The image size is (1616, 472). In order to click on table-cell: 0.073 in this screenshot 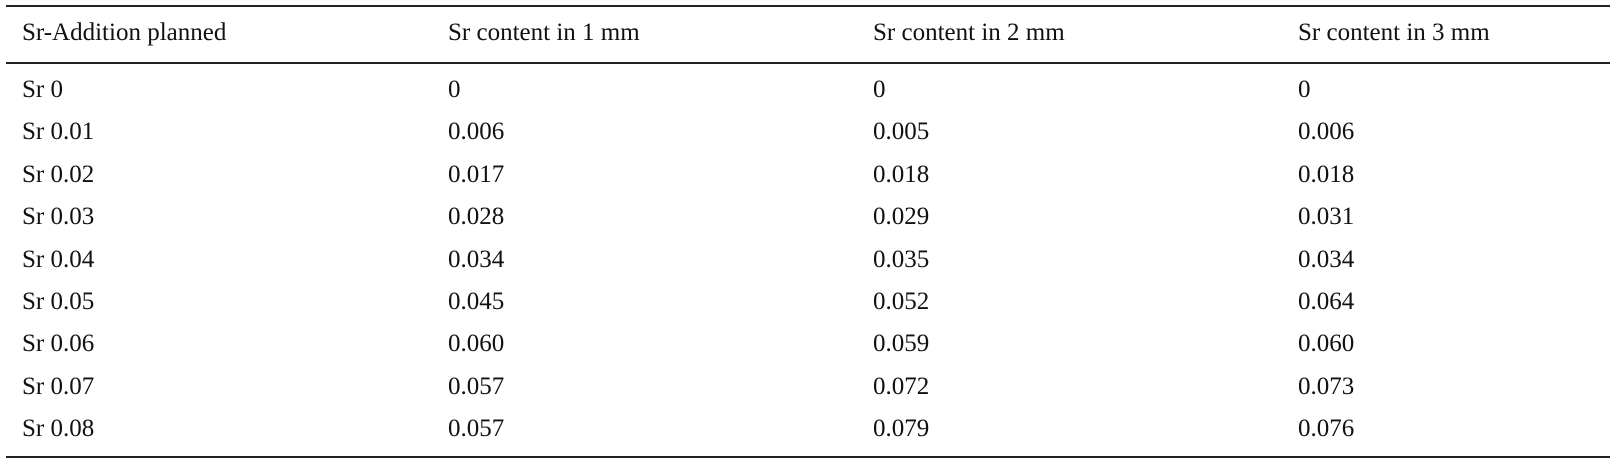, I will do `click(1326, 386)`.